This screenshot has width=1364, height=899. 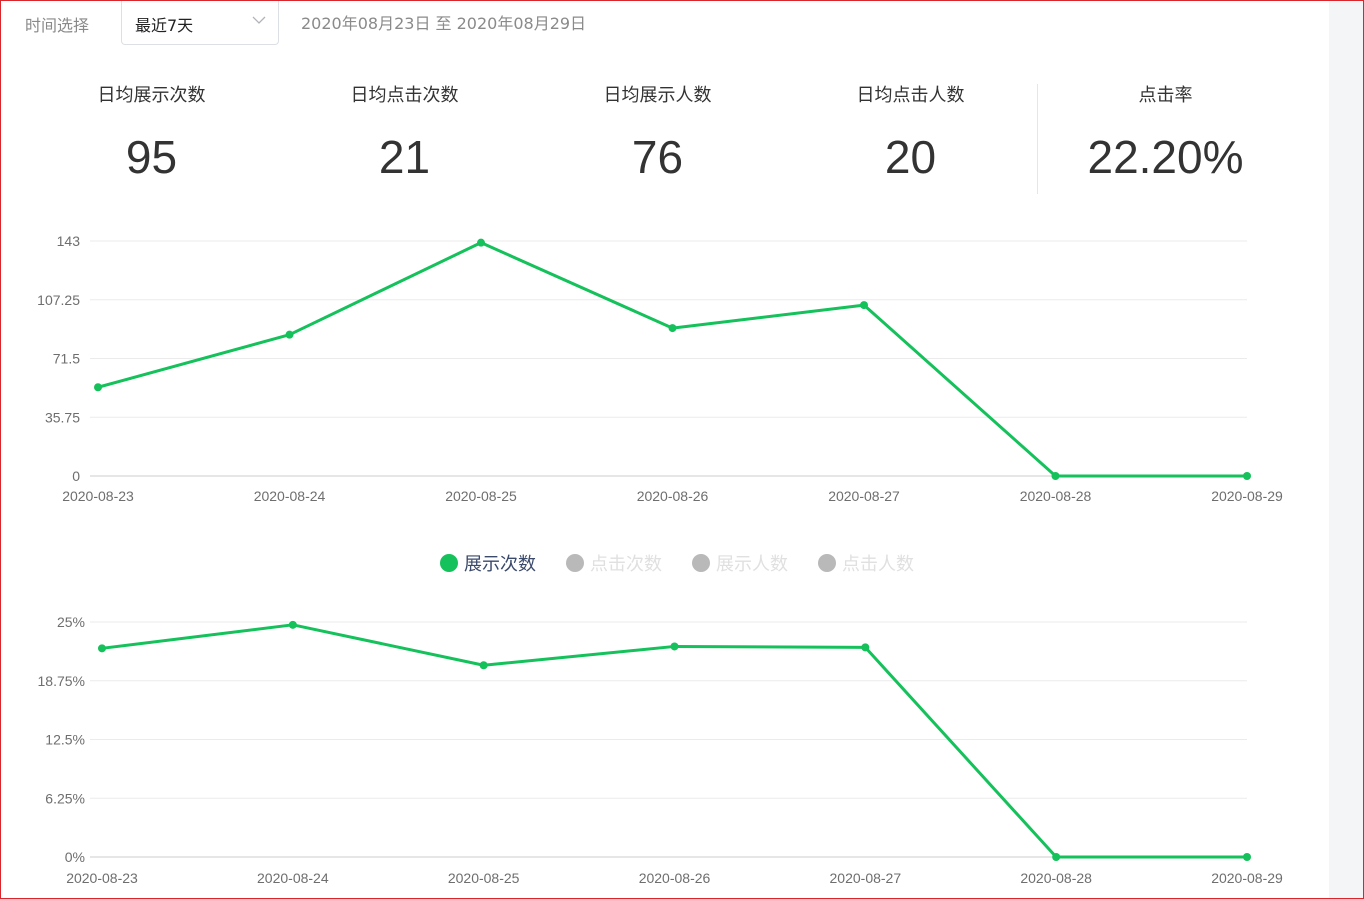 I want to click on time-filter-label: 时间选择, so click(x=57, y=25).